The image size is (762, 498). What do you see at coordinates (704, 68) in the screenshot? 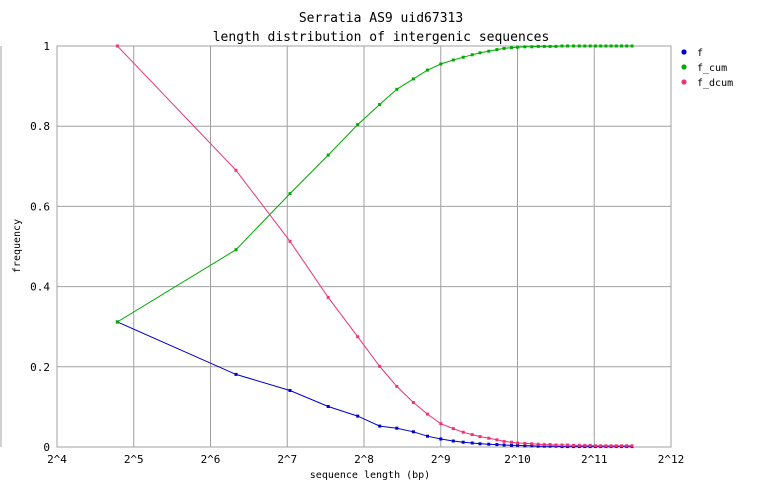
I see `legend-item-f-cum: f_cum` at bounding box center [704, 68].